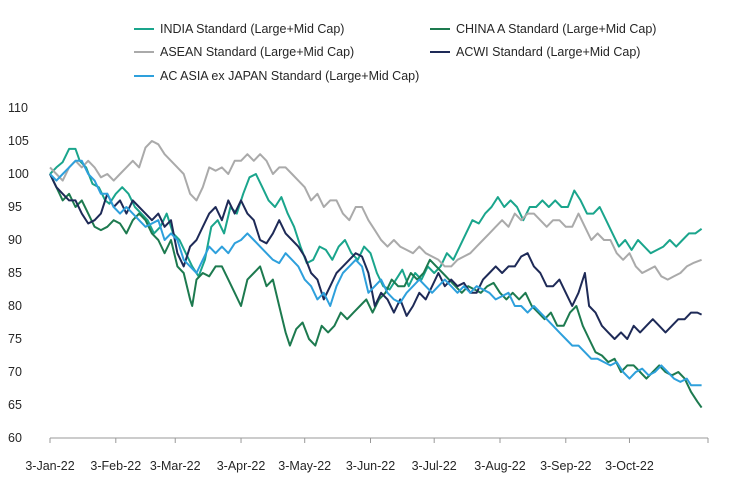 This screenshot has width=737, height=480. I want to click on x-tick-label: 3-Jan-22, so click(49, 466).